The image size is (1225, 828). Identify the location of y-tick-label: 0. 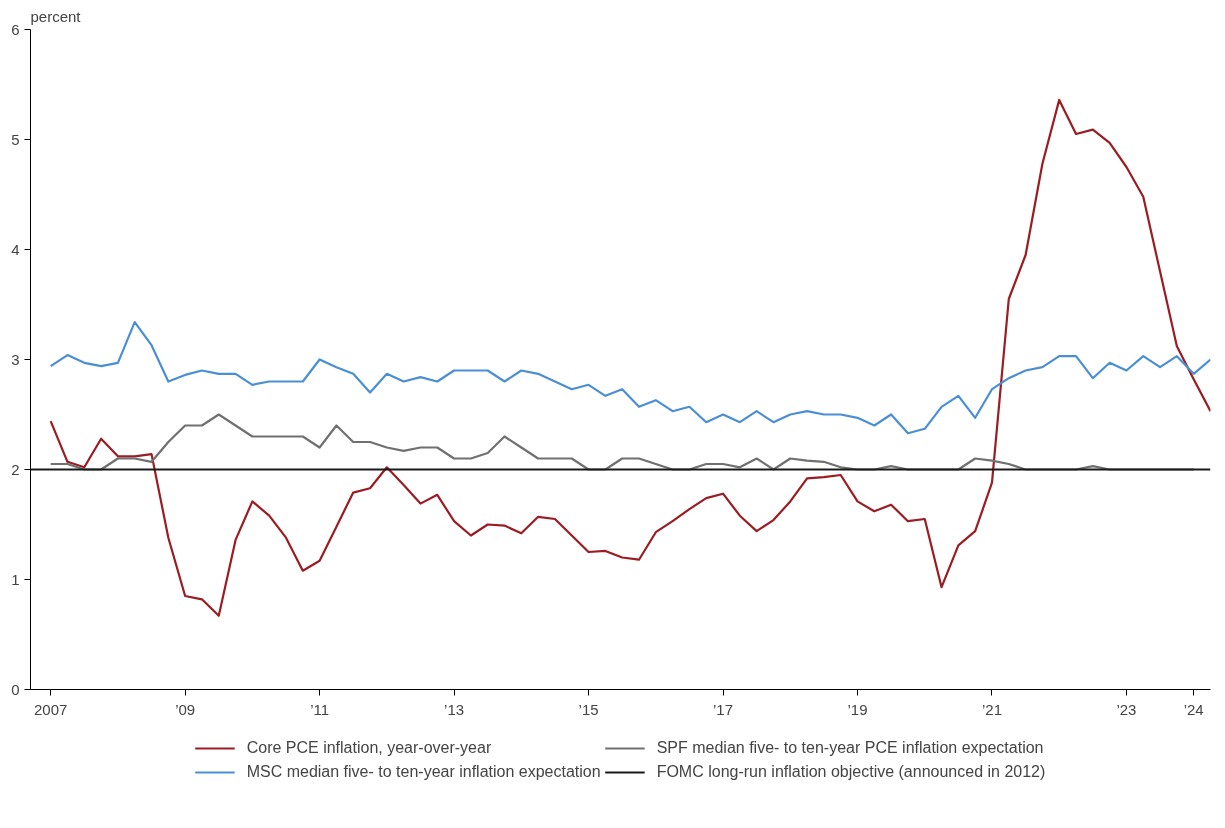
(15, 689).